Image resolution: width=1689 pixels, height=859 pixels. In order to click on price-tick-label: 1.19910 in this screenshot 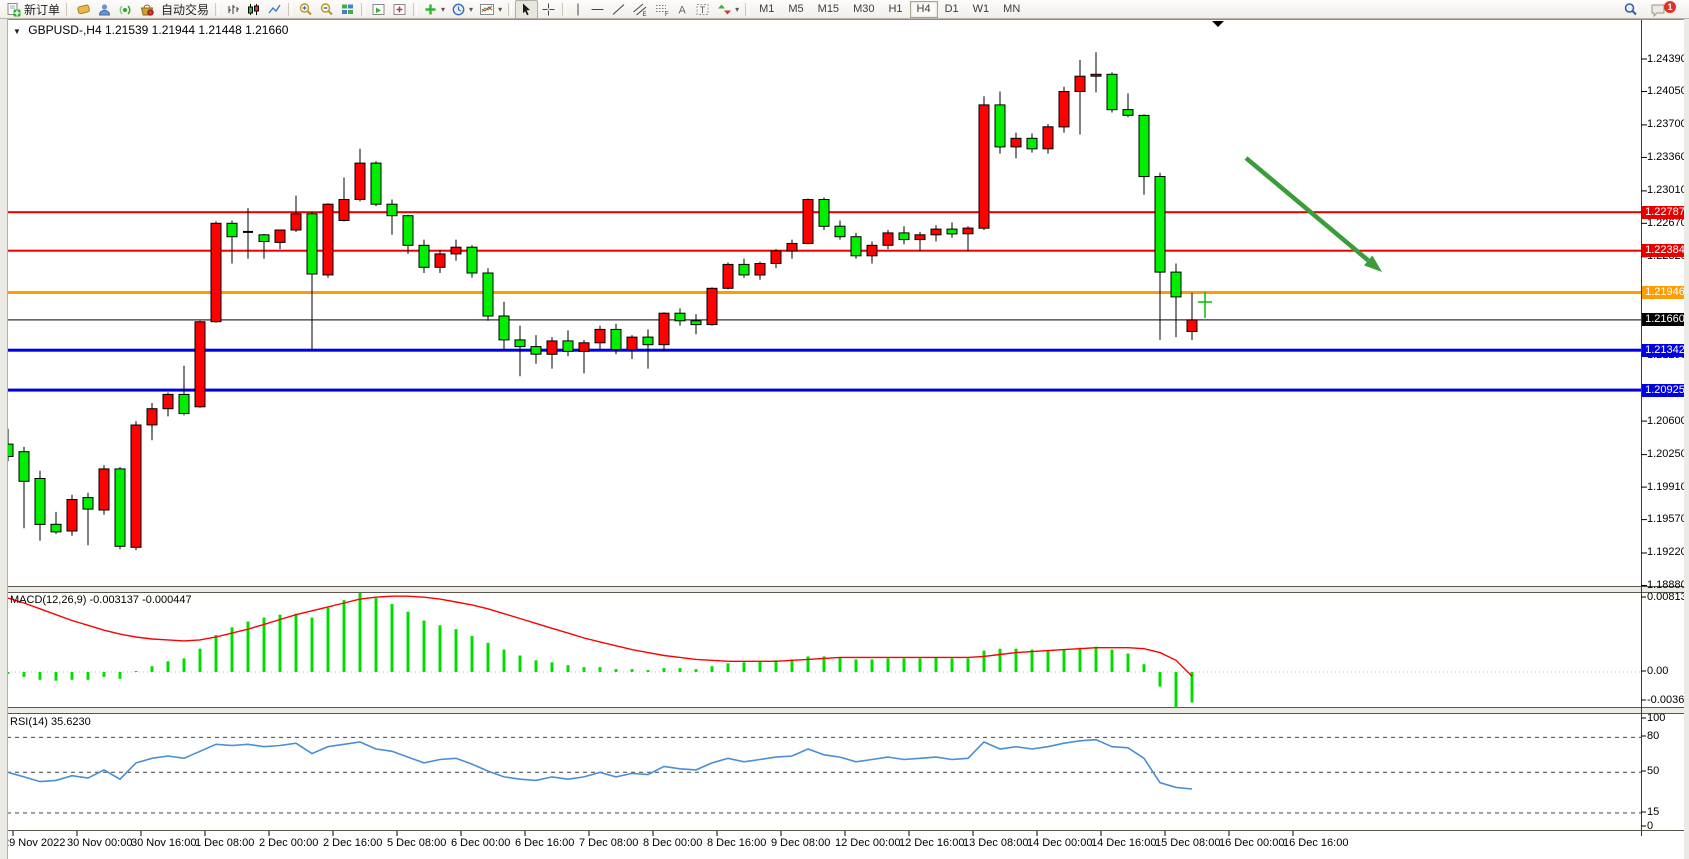, I will do `click(1667, 487)`.